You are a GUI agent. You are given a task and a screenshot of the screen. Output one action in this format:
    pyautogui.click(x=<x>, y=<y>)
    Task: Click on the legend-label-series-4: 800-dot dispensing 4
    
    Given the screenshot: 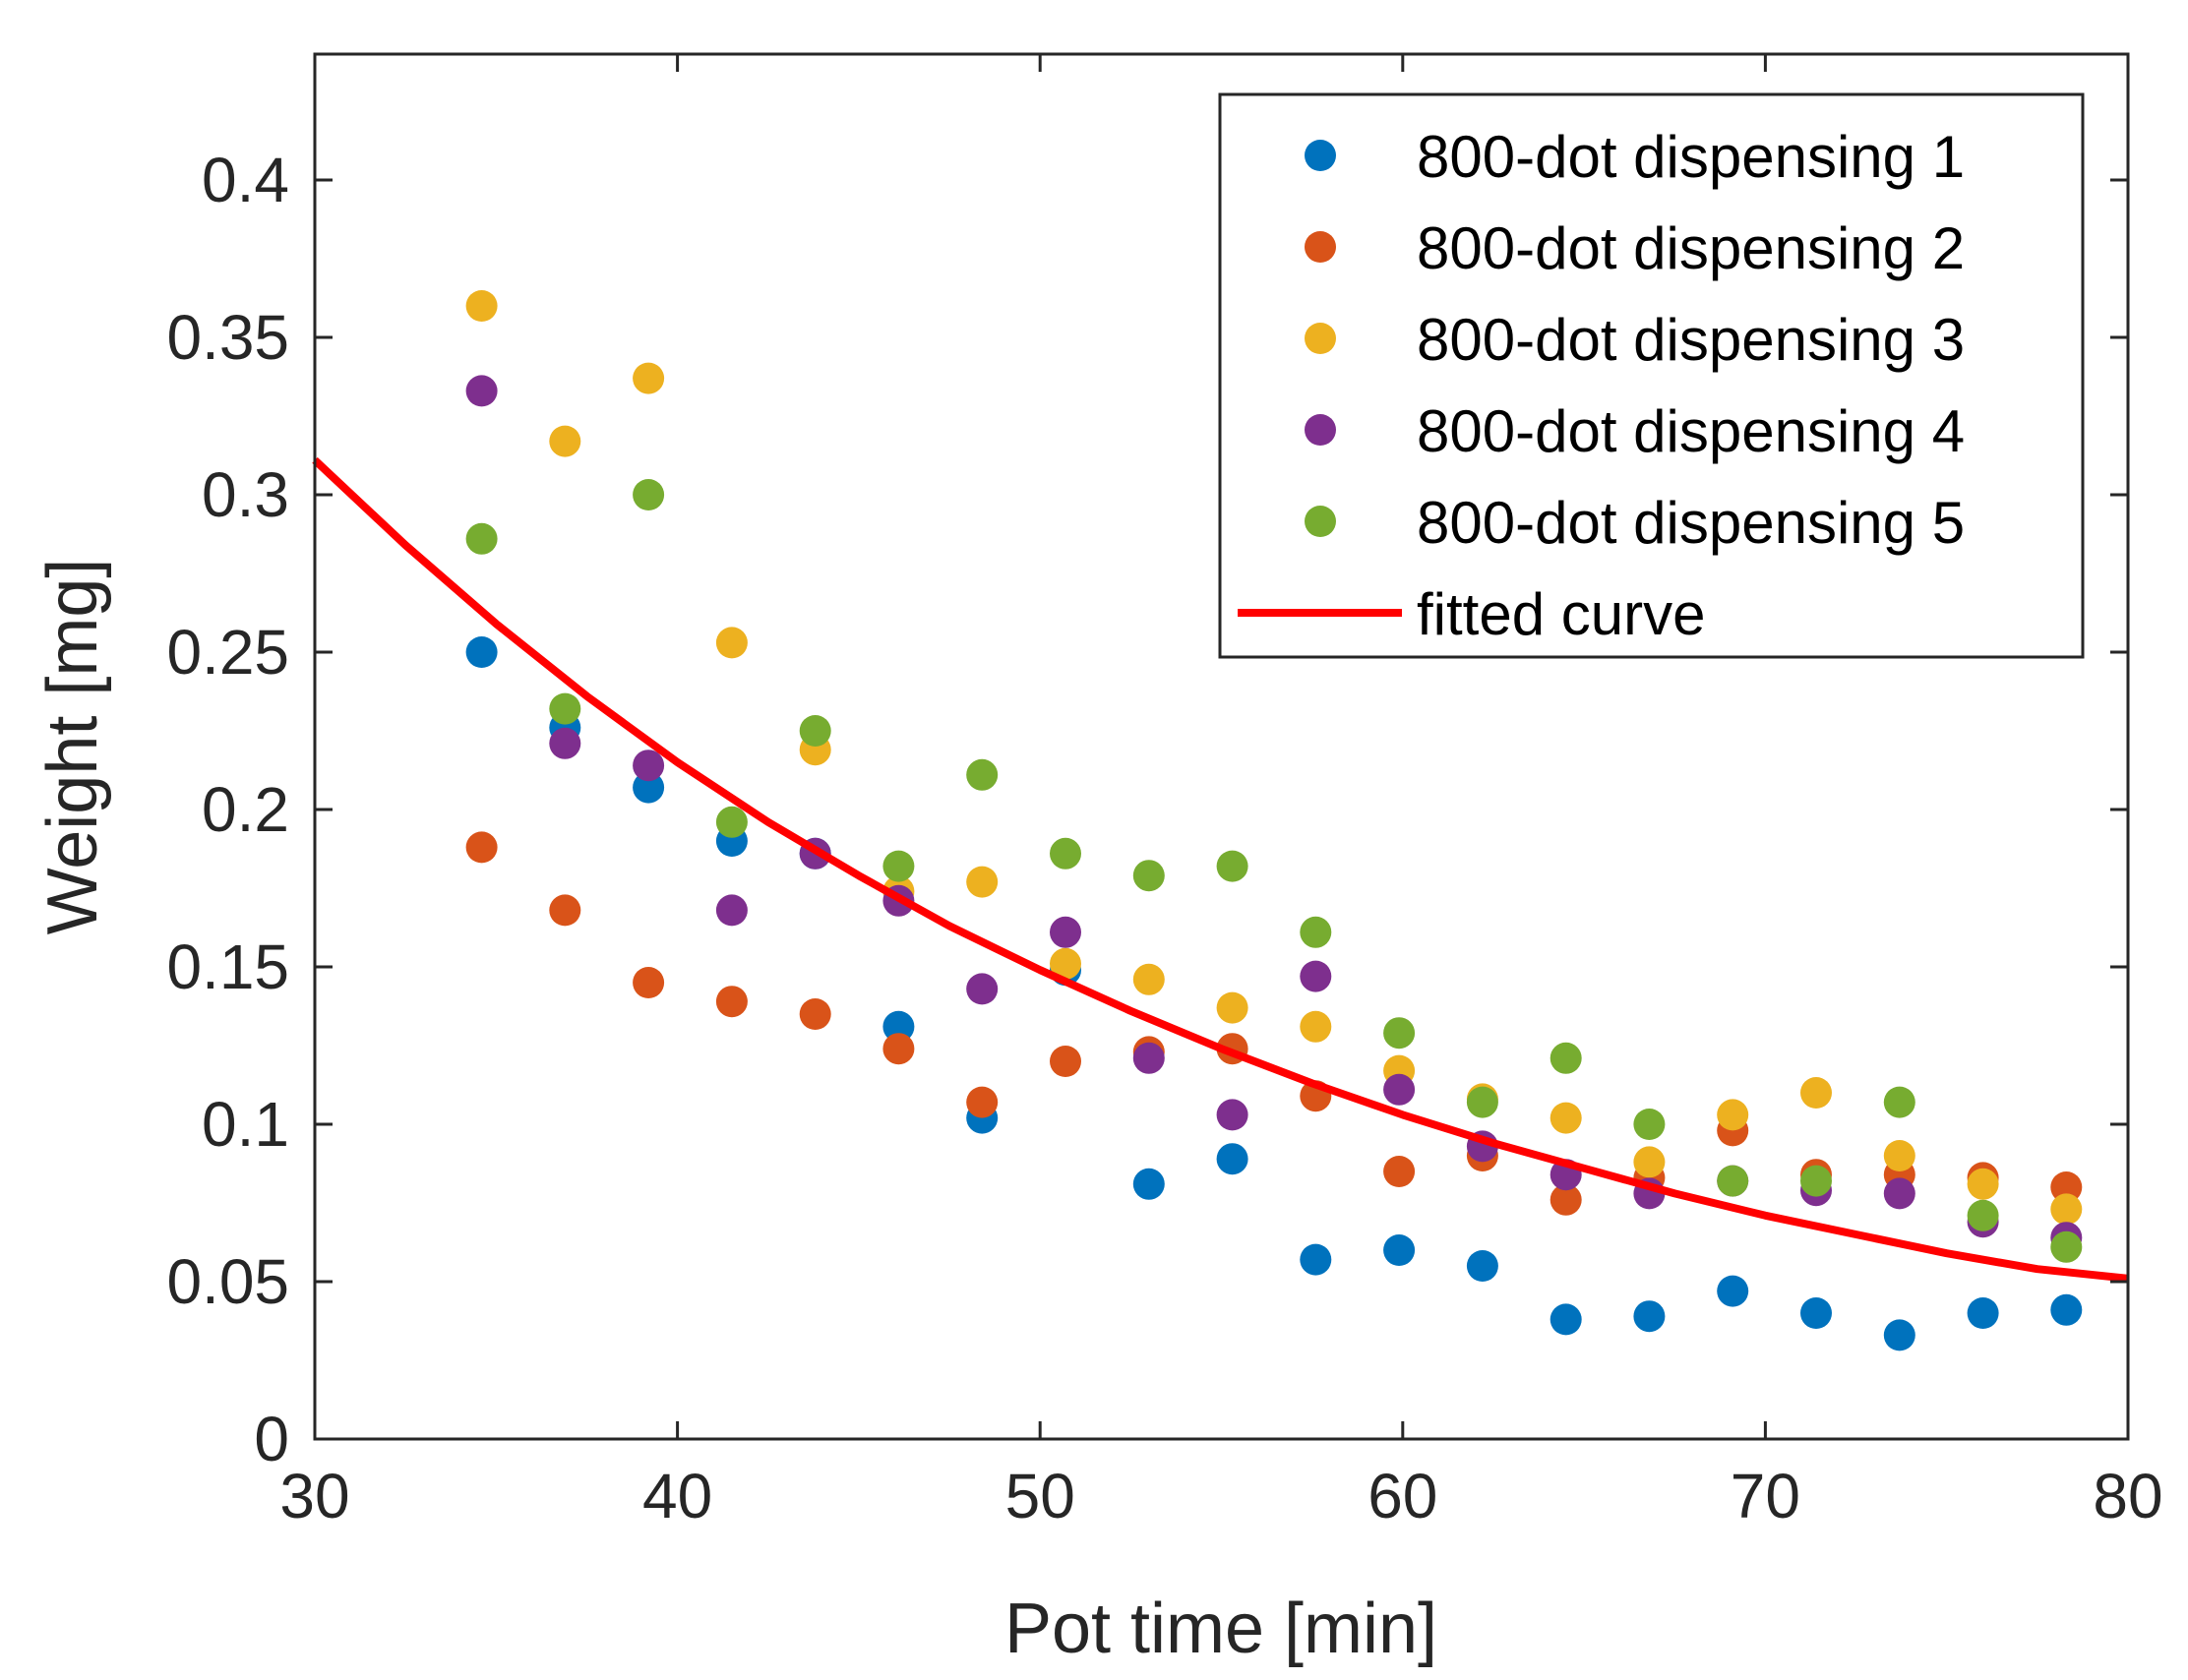 What is the action you would take?
    pyautogui.click(x=1691, y=431)
    